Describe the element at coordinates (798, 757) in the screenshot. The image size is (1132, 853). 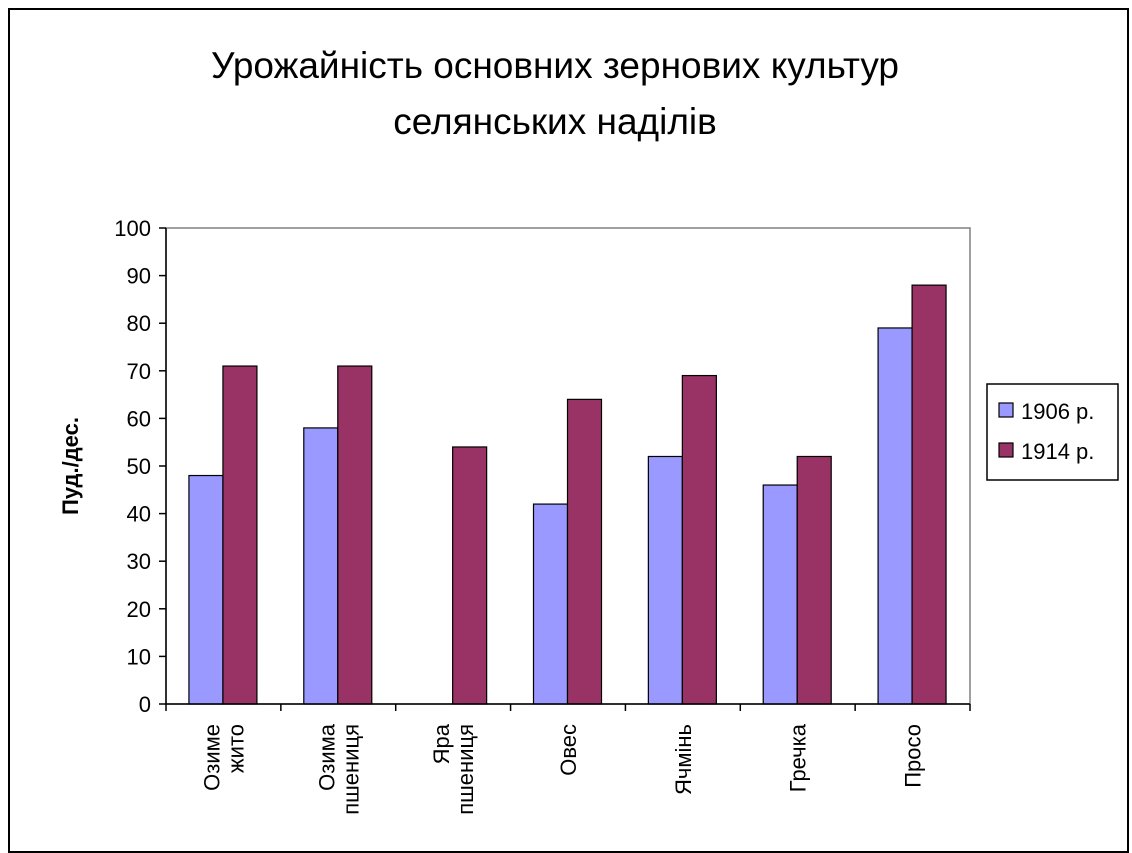
I see `x-tick-label: Гречка` at that location.